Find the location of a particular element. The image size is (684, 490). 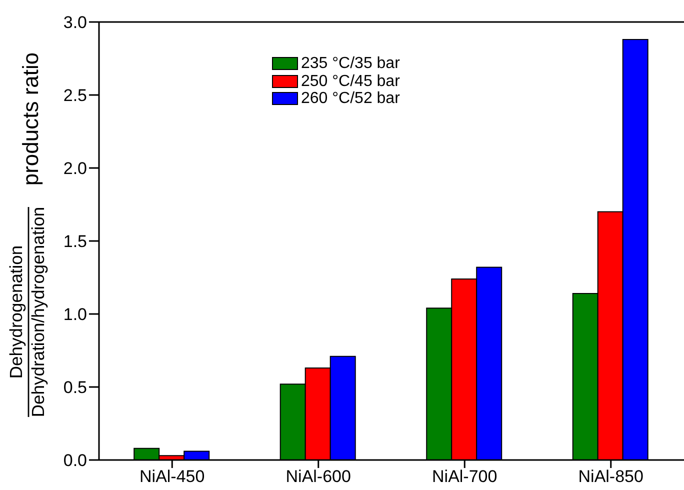

y-tick-label: 1.0 is located at coordinates (75, 314).